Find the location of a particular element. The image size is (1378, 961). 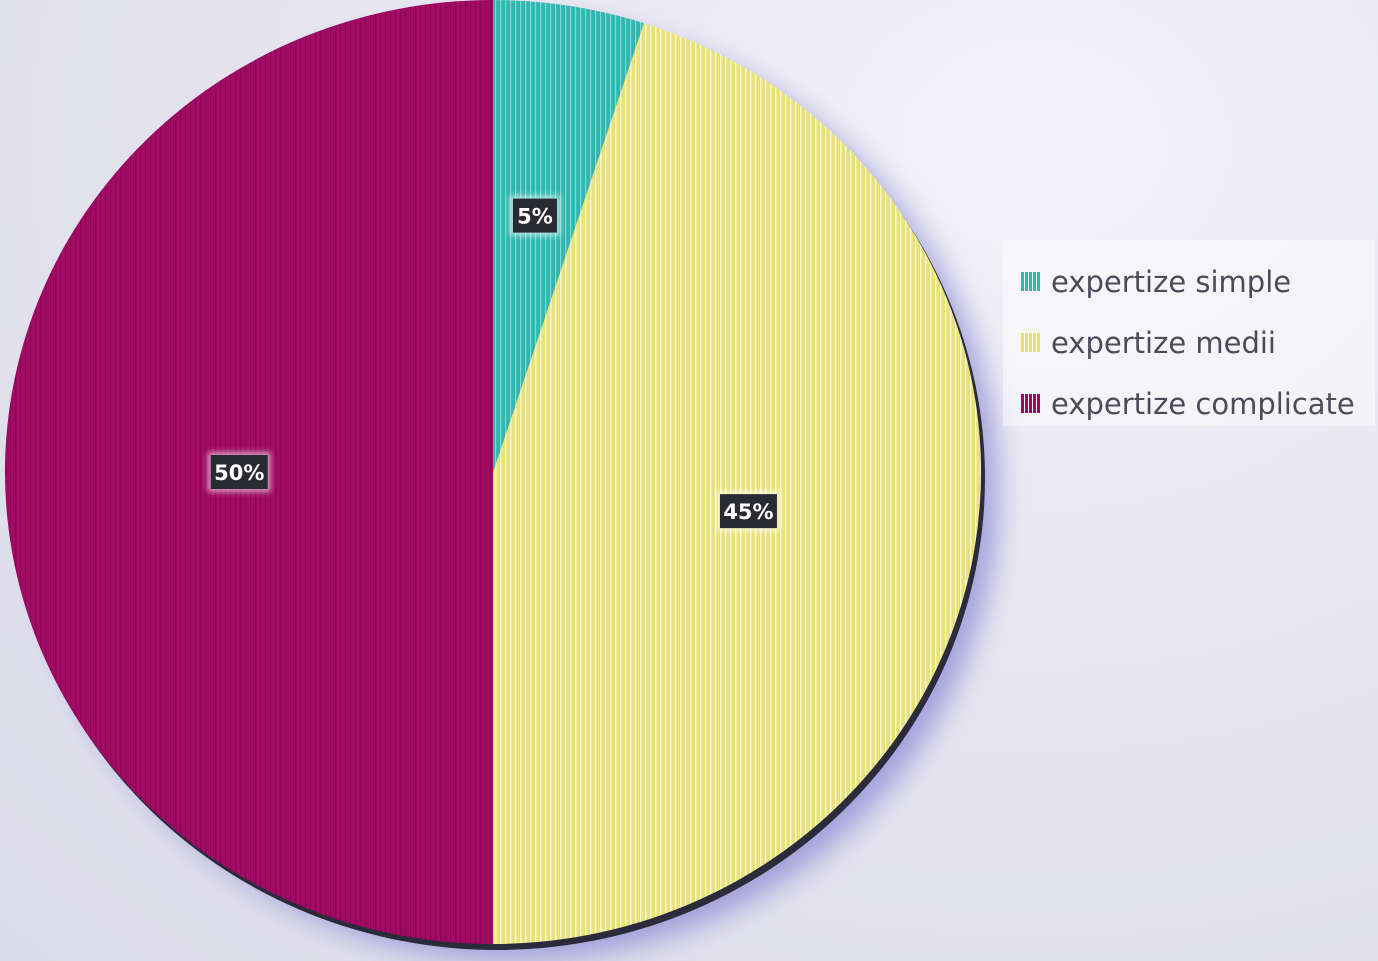

legend-item-complicate: expertize complicate is located at coordinates (1189, 403).